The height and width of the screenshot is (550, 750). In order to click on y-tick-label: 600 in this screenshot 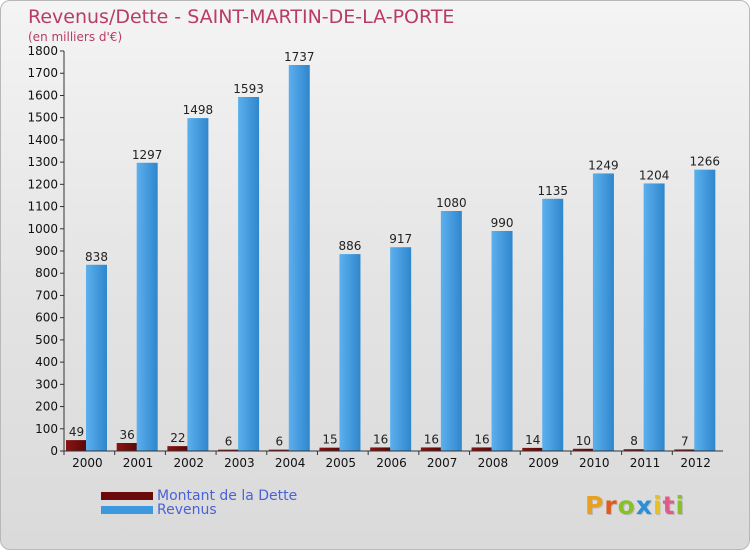, I will do `click(46, 318)`.